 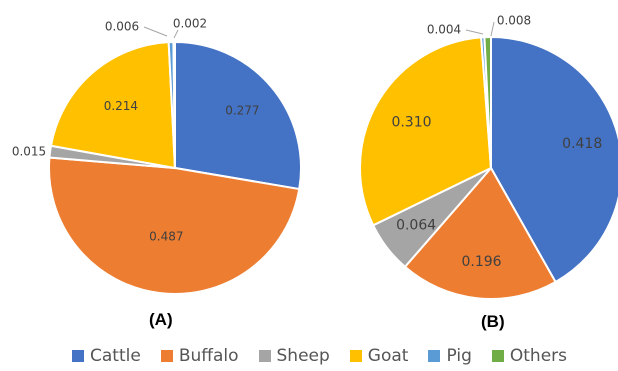 What do you see at coordinates (434, 356) in the screenshot?
I see `legend-swatch-pig` at bounding box center [434, 356].